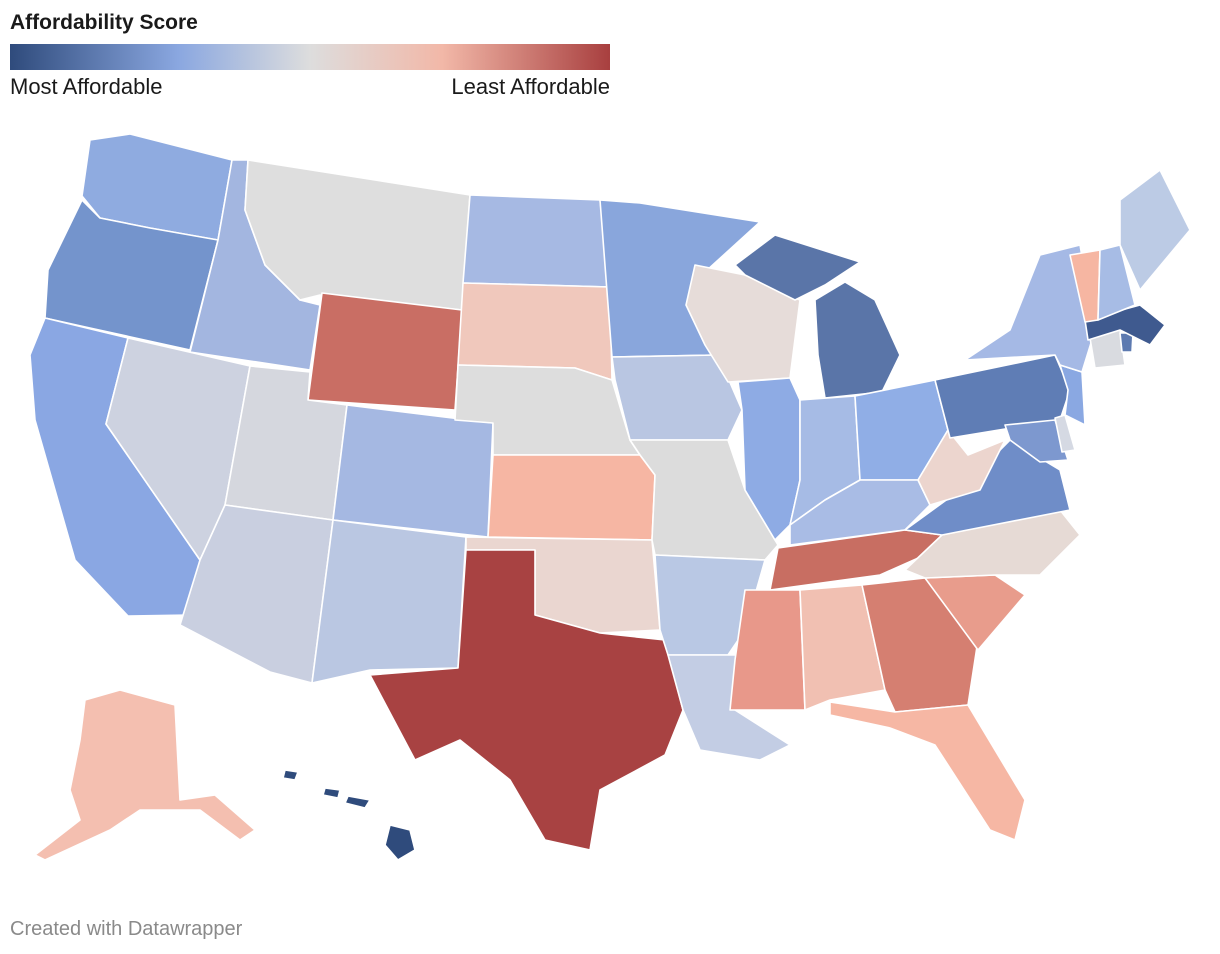  I want to click on state-md, so click(1036, 441).